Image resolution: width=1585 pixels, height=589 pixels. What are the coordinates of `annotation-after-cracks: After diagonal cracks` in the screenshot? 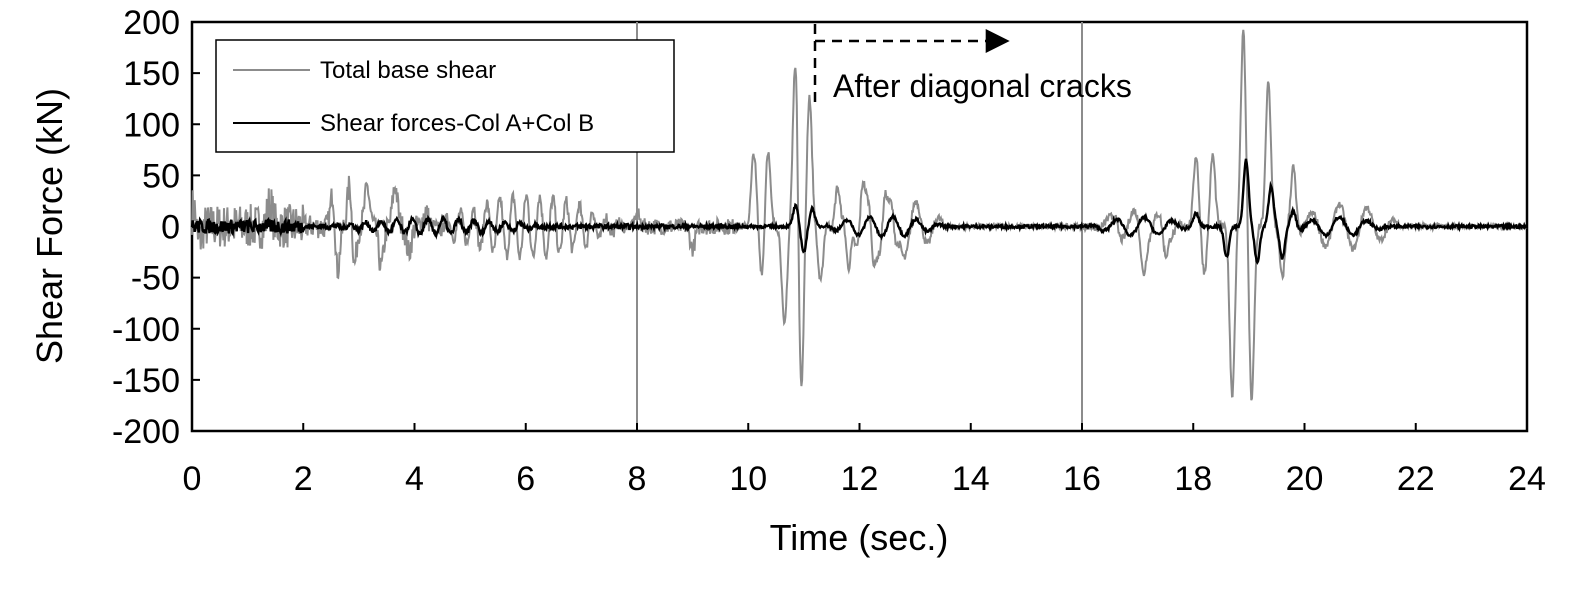 It's located at (972, 65).